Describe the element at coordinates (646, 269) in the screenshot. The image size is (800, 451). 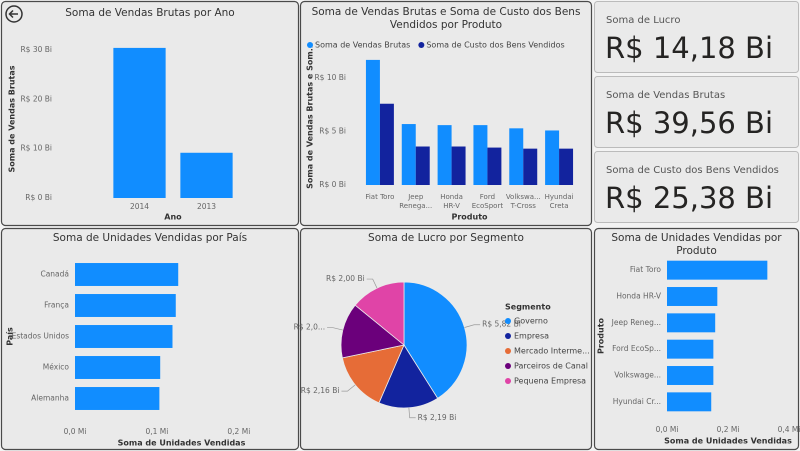
I see `y-tick-label: Fiat Toro` at that location.